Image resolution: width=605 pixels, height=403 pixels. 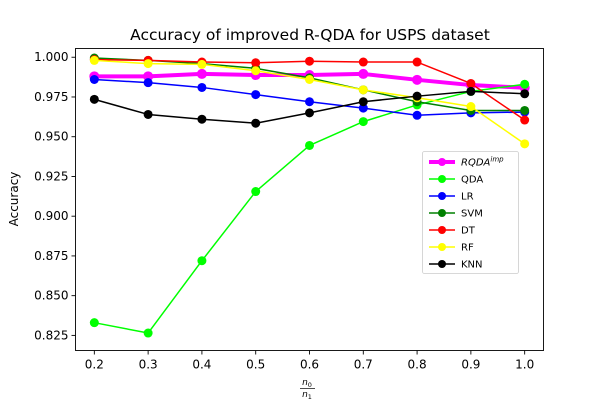 I want to click on legend-entry-lr: LR, so click(x=451, y=197).